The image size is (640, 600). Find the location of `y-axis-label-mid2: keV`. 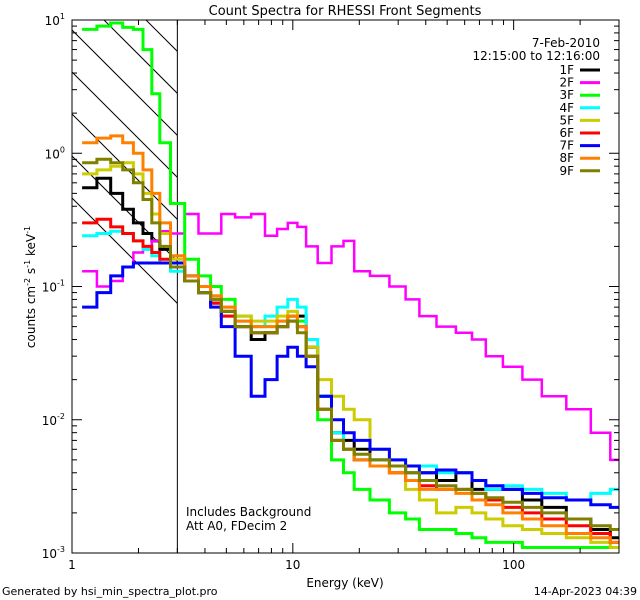

y-axis-label-mid2: keV is located at coordinates (31, 246).